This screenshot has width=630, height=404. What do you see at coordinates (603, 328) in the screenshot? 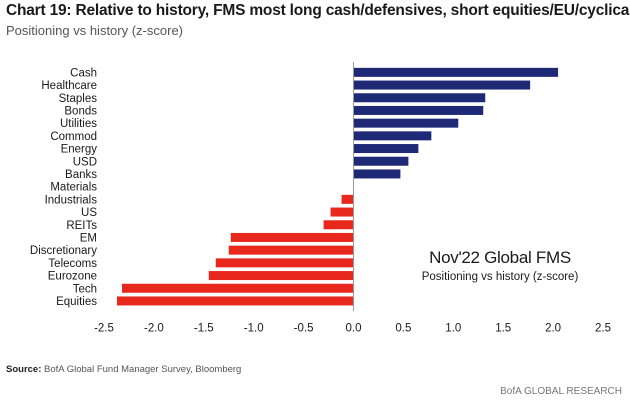
I see `x-tick-label: 2.5` at bounding box center [603, 328].